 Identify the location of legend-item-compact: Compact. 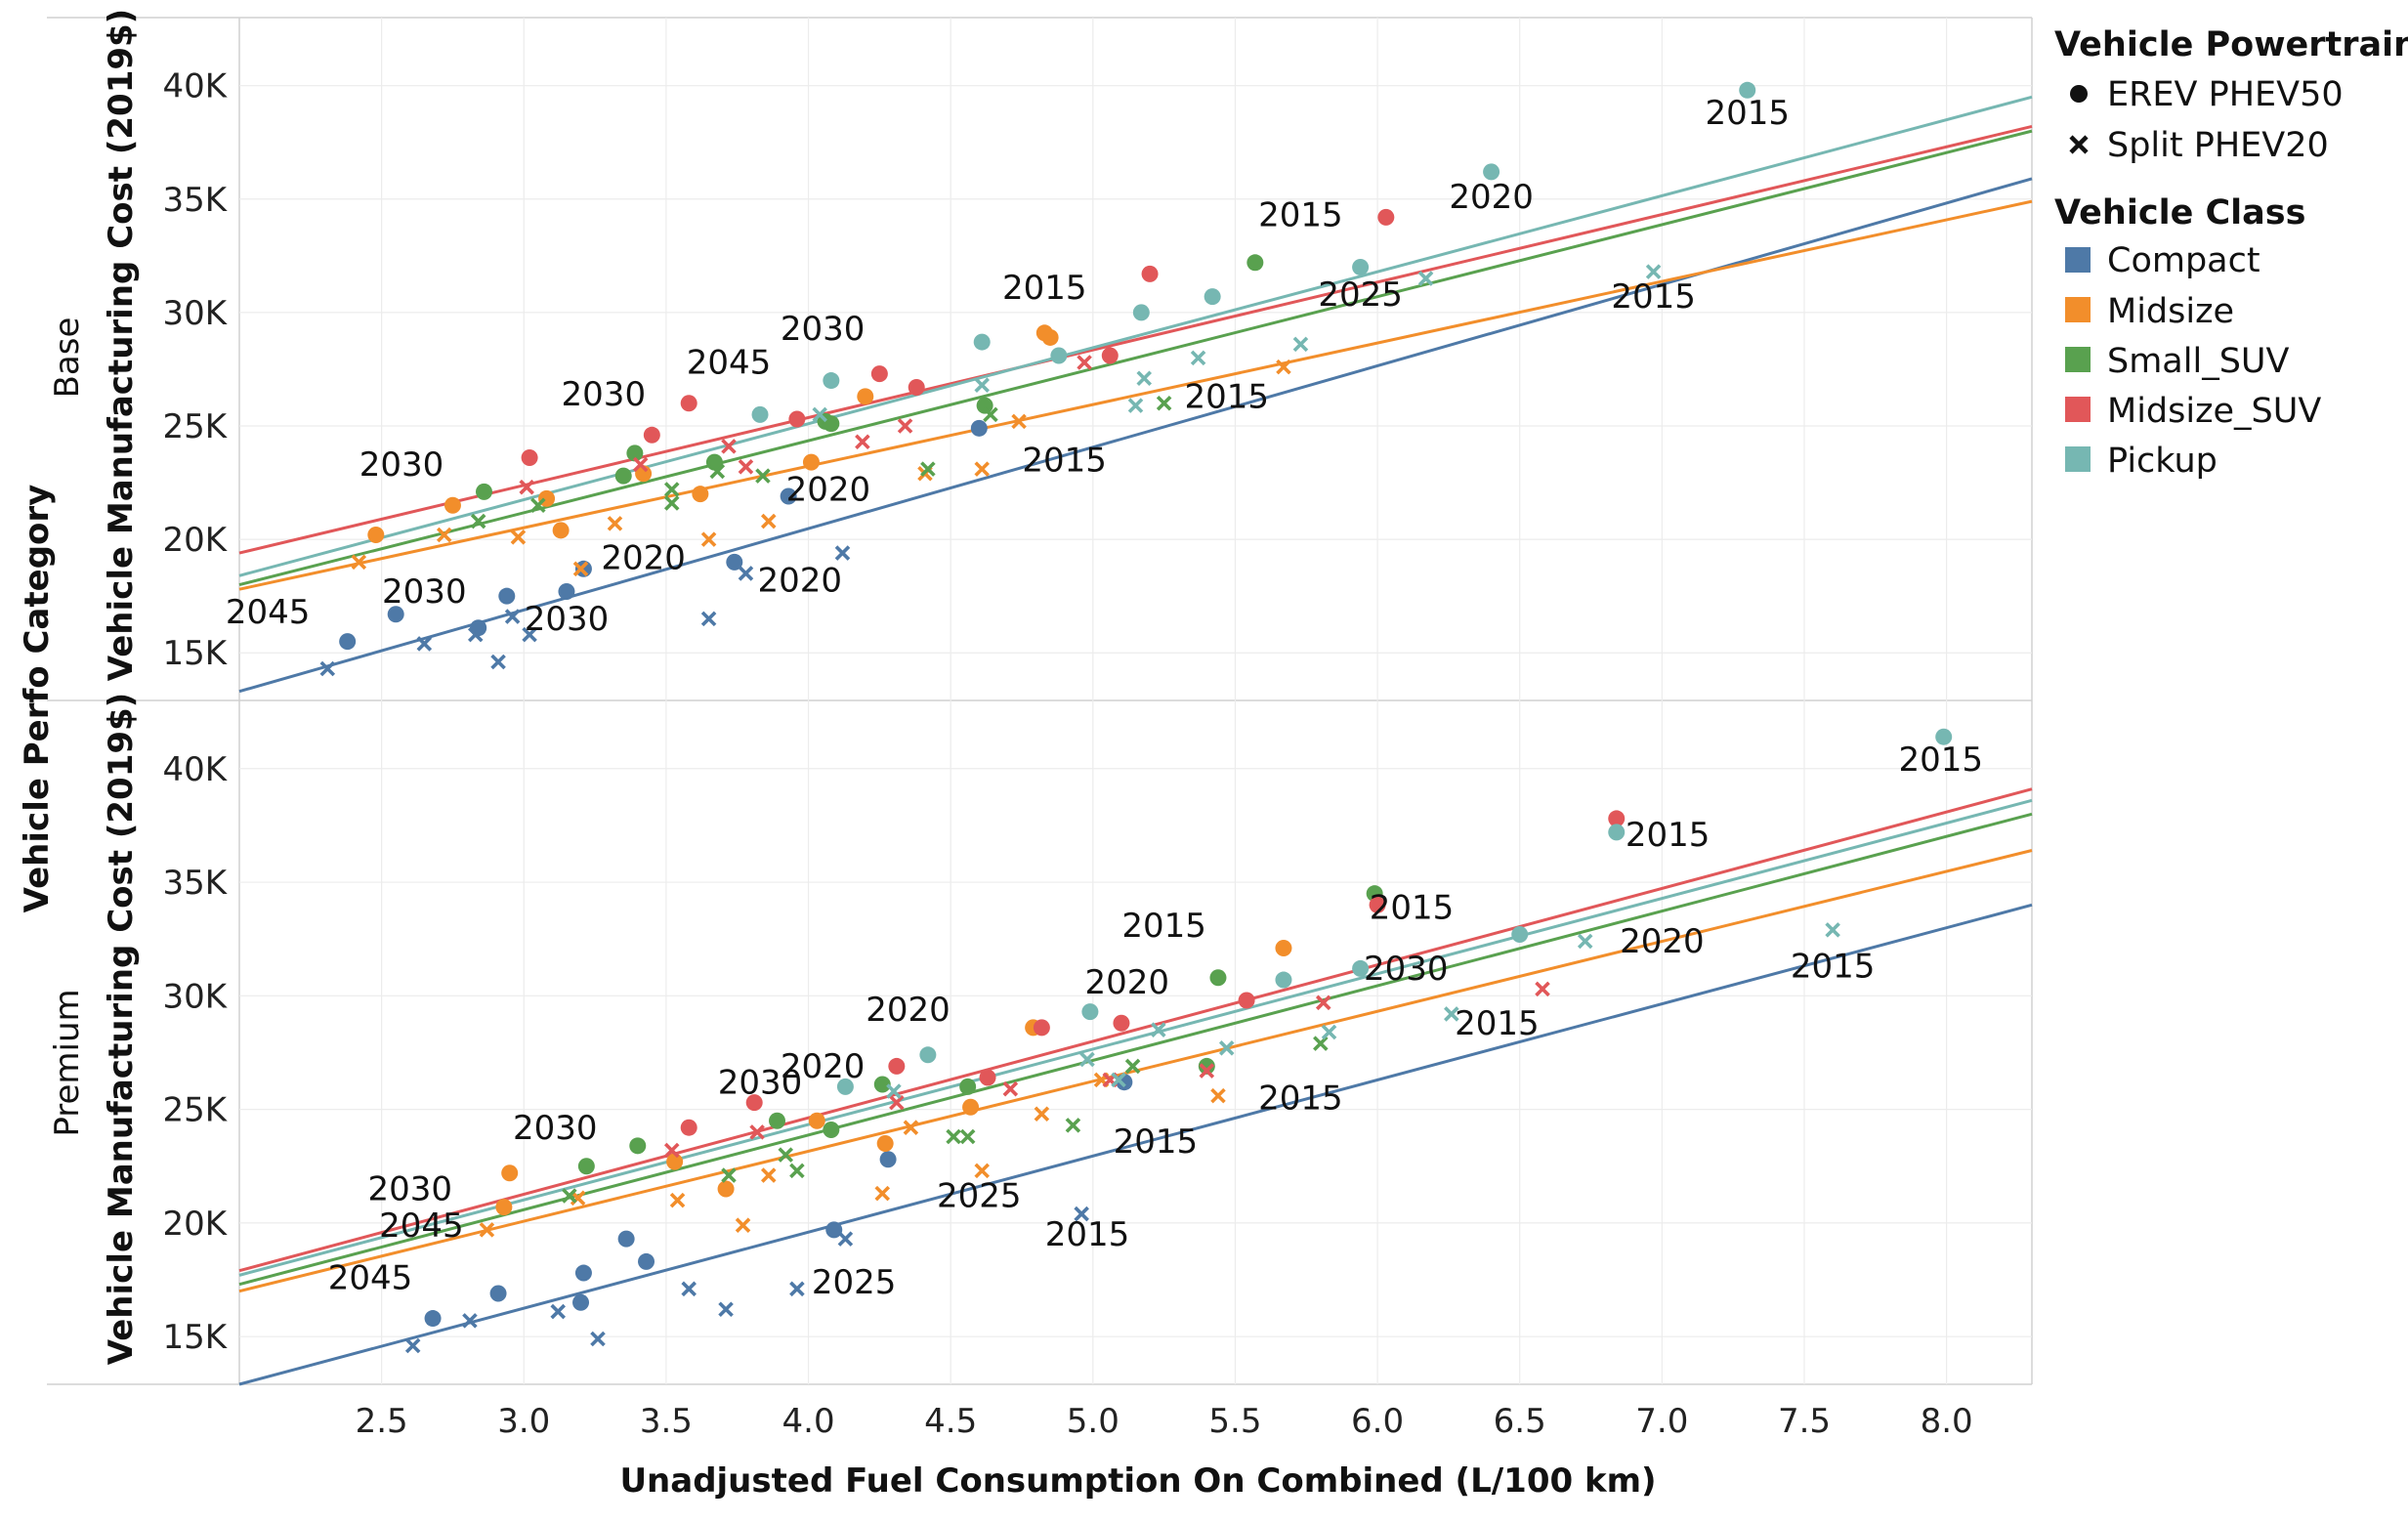
(2162, 260).